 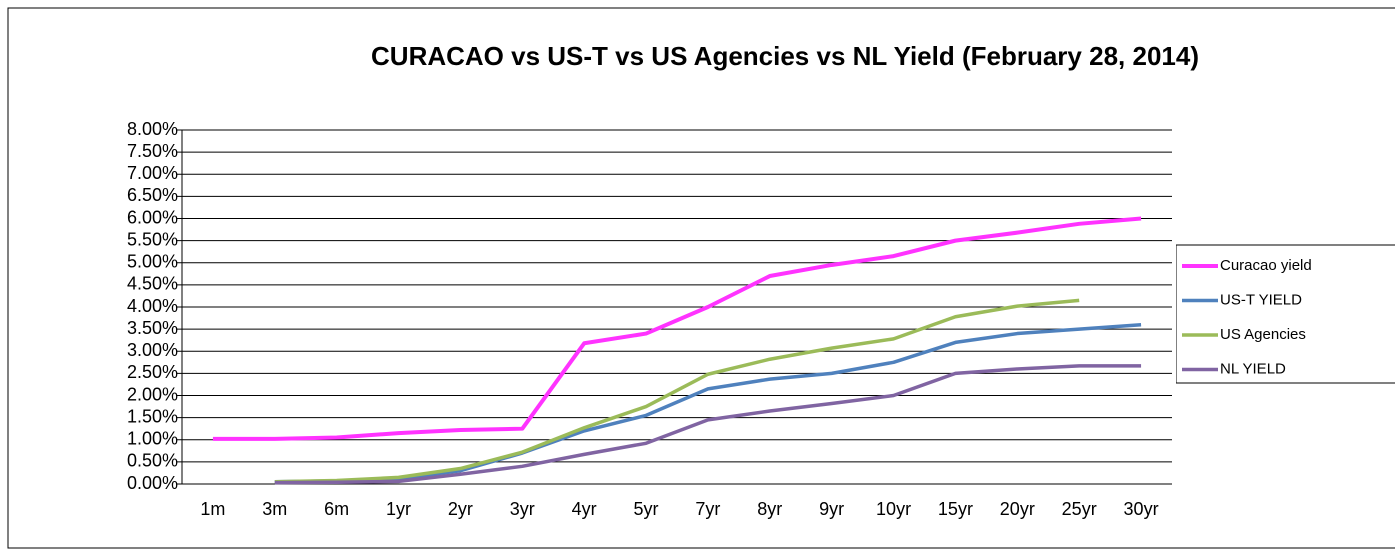 What do you see at coordinates (893, 509) in the screenshot?
I see `x-tick-label: 10yr` at bounding box center [893, 509].